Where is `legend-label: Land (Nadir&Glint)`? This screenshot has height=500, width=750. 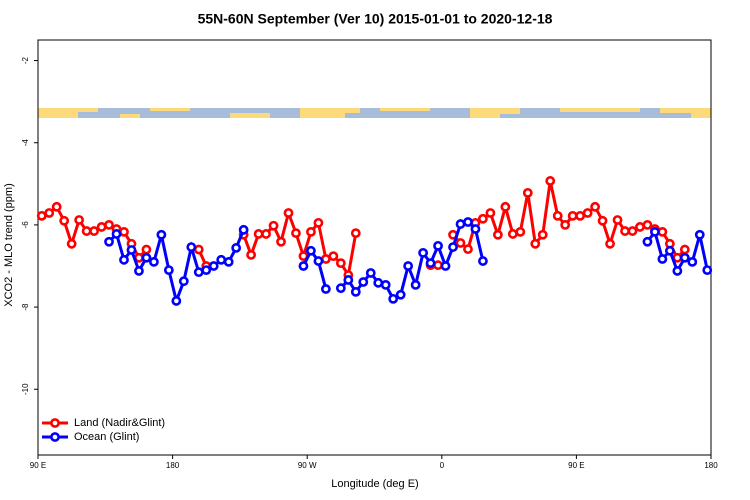
legend-label: Land (Nadir&Glint) is located at coordinates (119, 423).